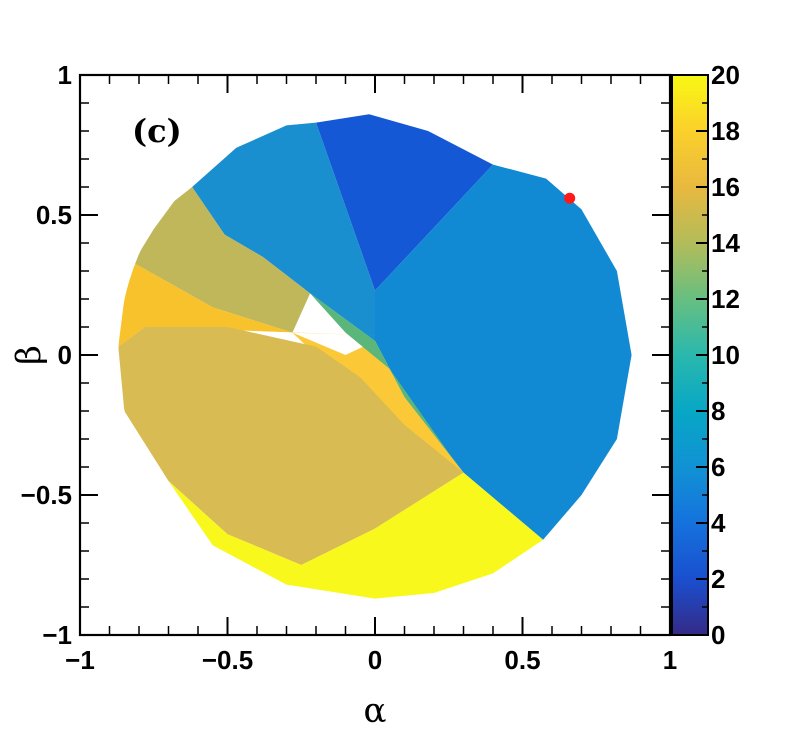 The image size is (789, 752). I want to click on y-tick-label: 1, so click(65, 75).